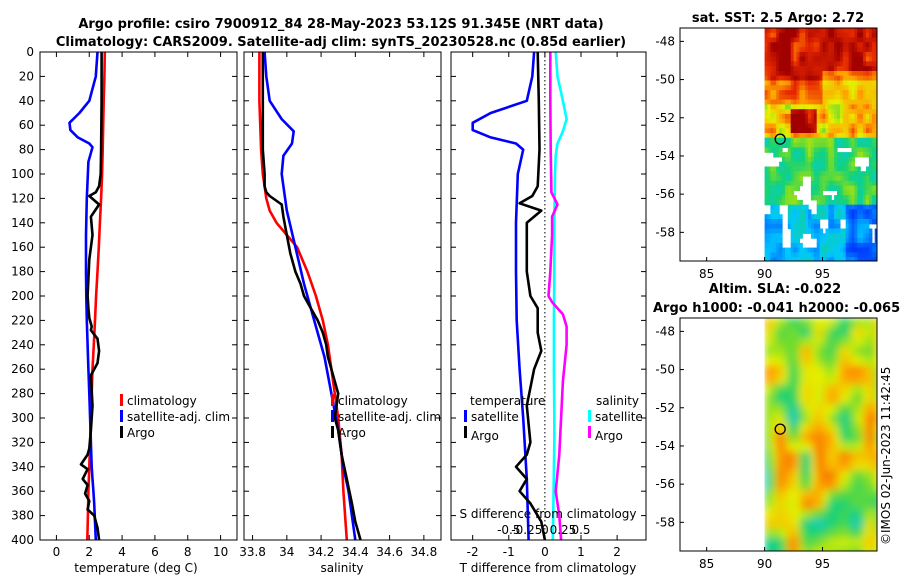 The image size is (900, 580). Describe the element at coordinates (175, 417) in the screenshot. I see `temperature-legend: climatology satellite-adj. clim Argo` at that location.